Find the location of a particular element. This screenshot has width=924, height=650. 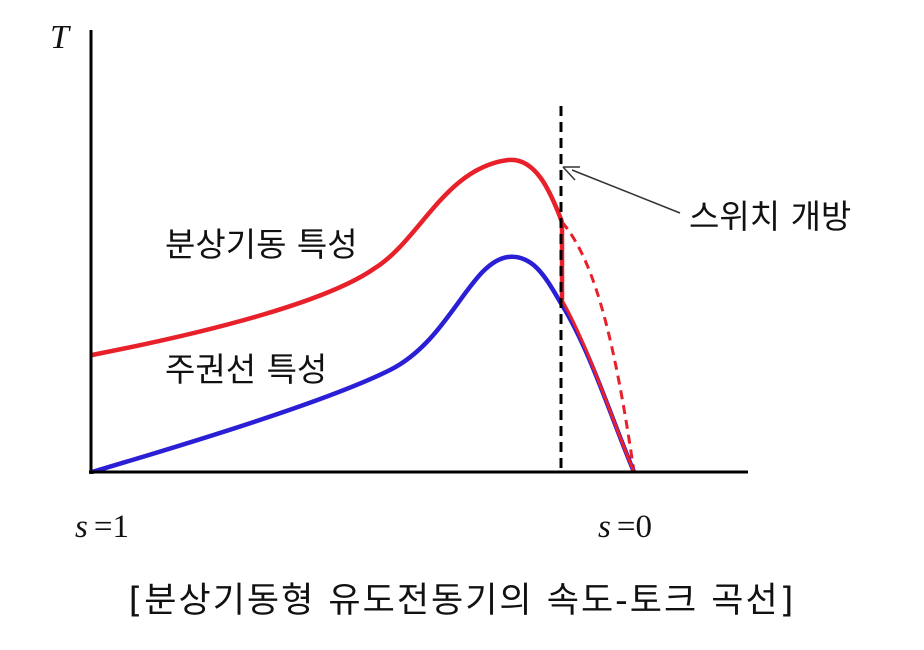

split-phase-label: 분상기동 특성 is located at coordinates (261, 244).